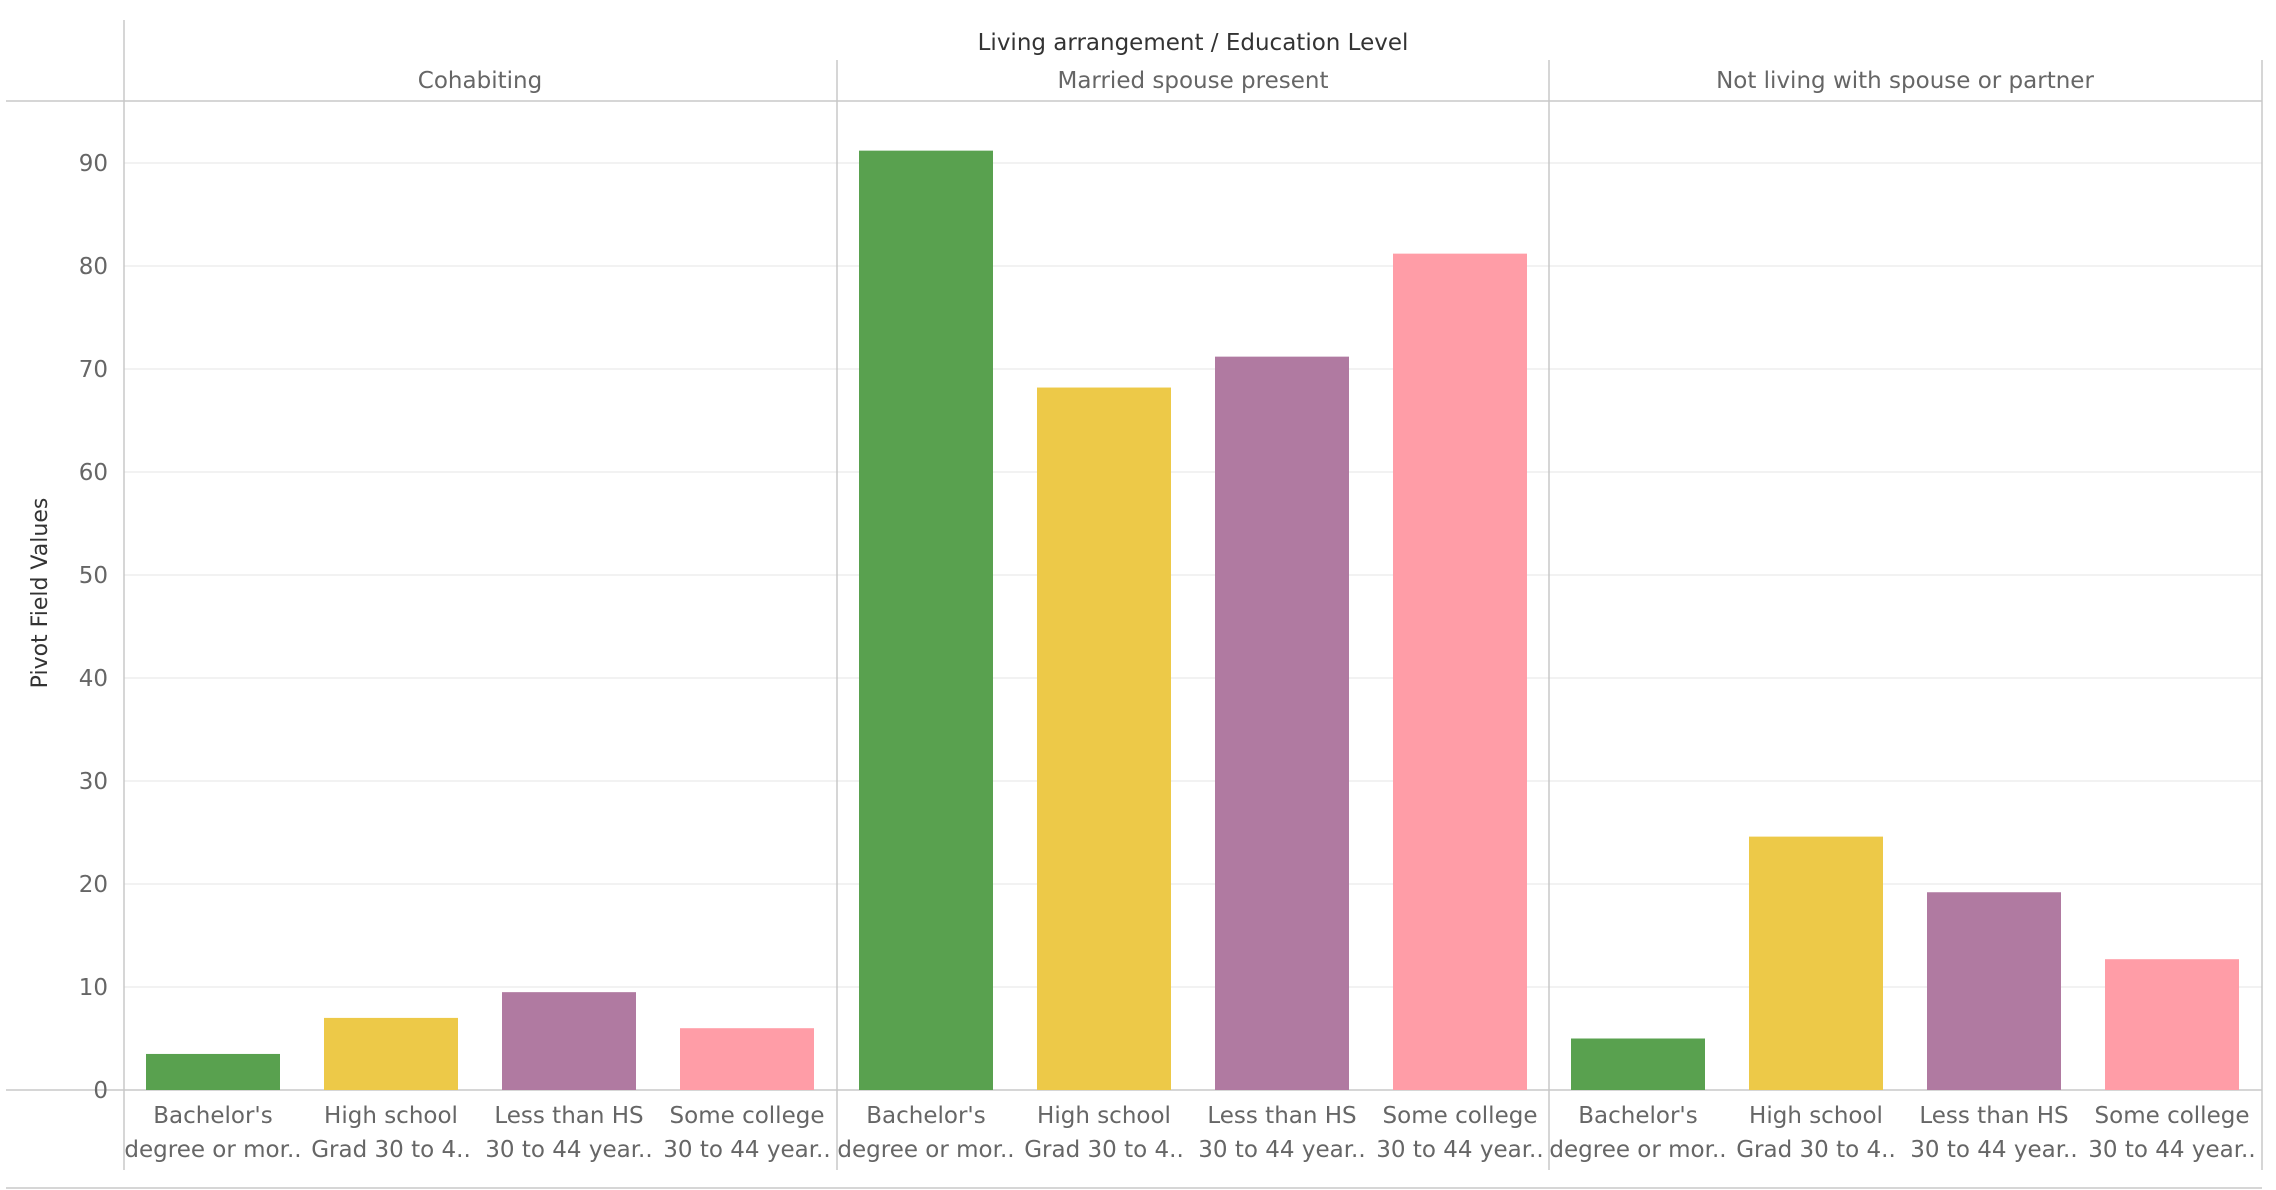  What do you see at coordinates (40, 593) in the screenshot?
I see `y-axis-title: Pivot Field Values` at bounding box center [40, 593].